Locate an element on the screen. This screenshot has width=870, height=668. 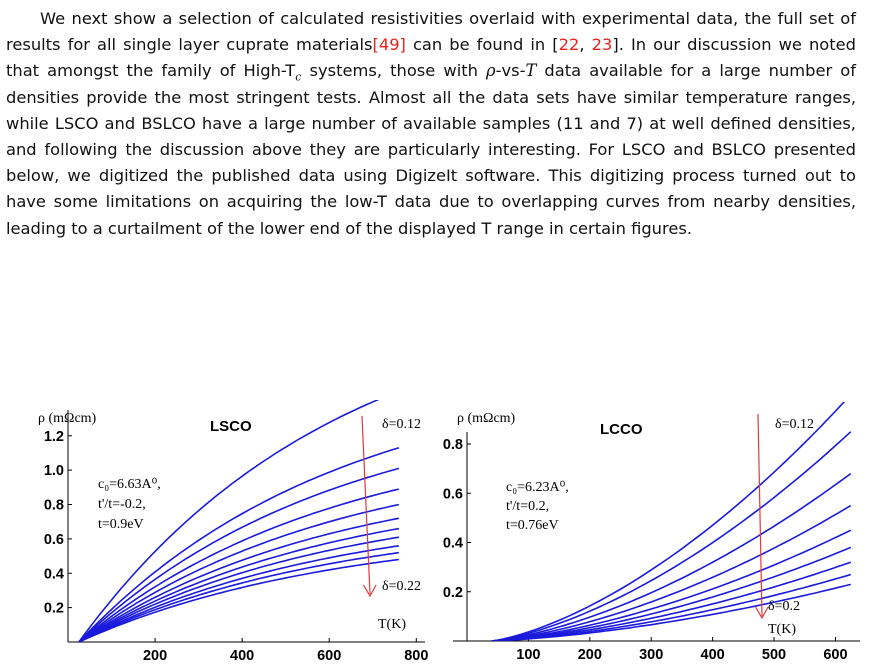
param-c0: c₀=6.63A⁰, is located at coordinates (129, 484).